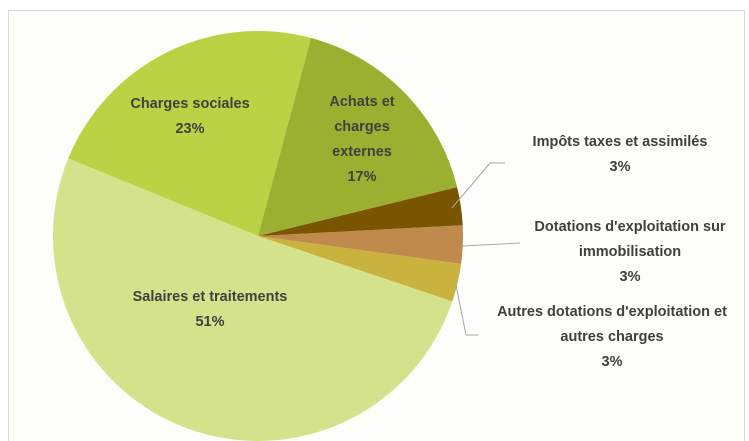 The image size is (749, 441). I want to click on data-label: Impôts taxes et assimilés 3%, so click(620, 155).